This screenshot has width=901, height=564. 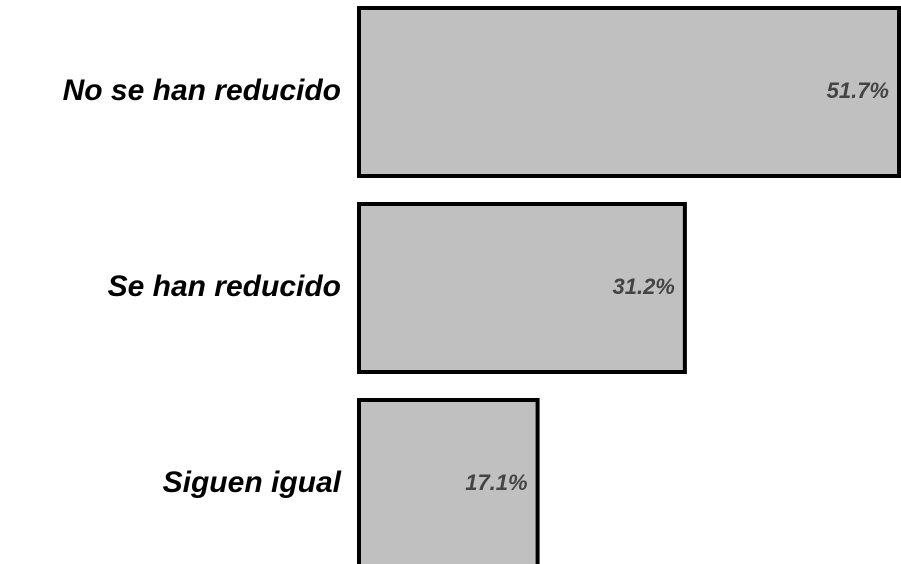 What do you see at coordinates (224, 286) in the screenshot?
I see `category-label-2: Se han reducido` at bounding box center [224, 286].